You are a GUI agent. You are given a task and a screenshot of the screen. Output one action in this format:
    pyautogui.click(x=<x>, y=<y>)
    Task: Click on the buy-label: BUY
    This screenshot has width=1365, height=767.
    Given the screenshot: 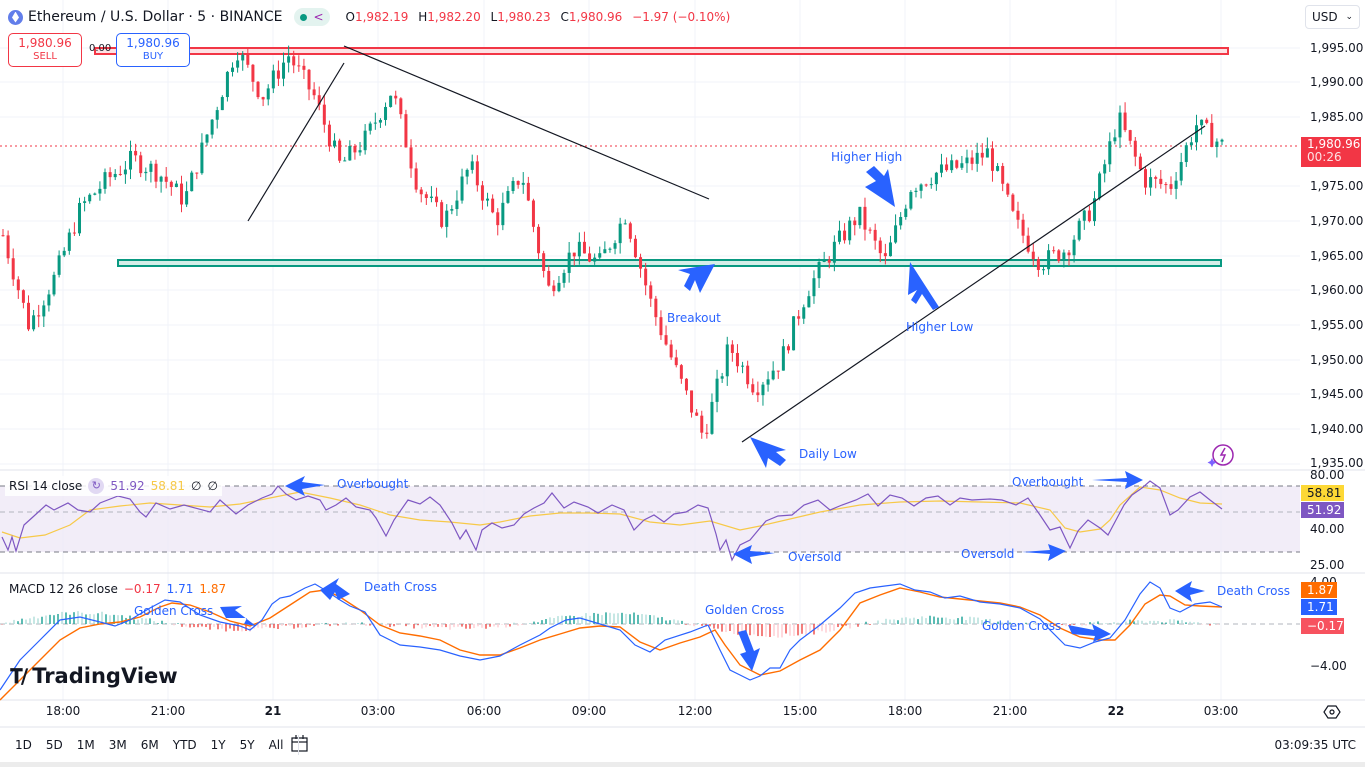 What is the action you would take?
    pyautogui.click(x=153, y=56)
    